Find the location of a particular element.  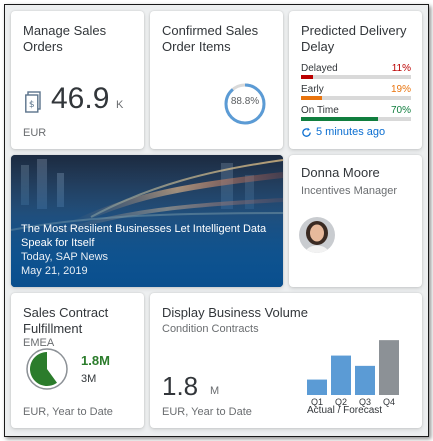

progress-ring-label: 88.8% is located at coordinates (245, 101).